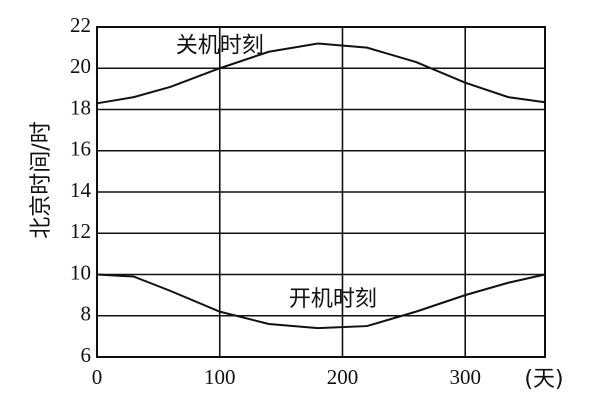  I want to click on x-tick-label: 100, so click(220, 377).